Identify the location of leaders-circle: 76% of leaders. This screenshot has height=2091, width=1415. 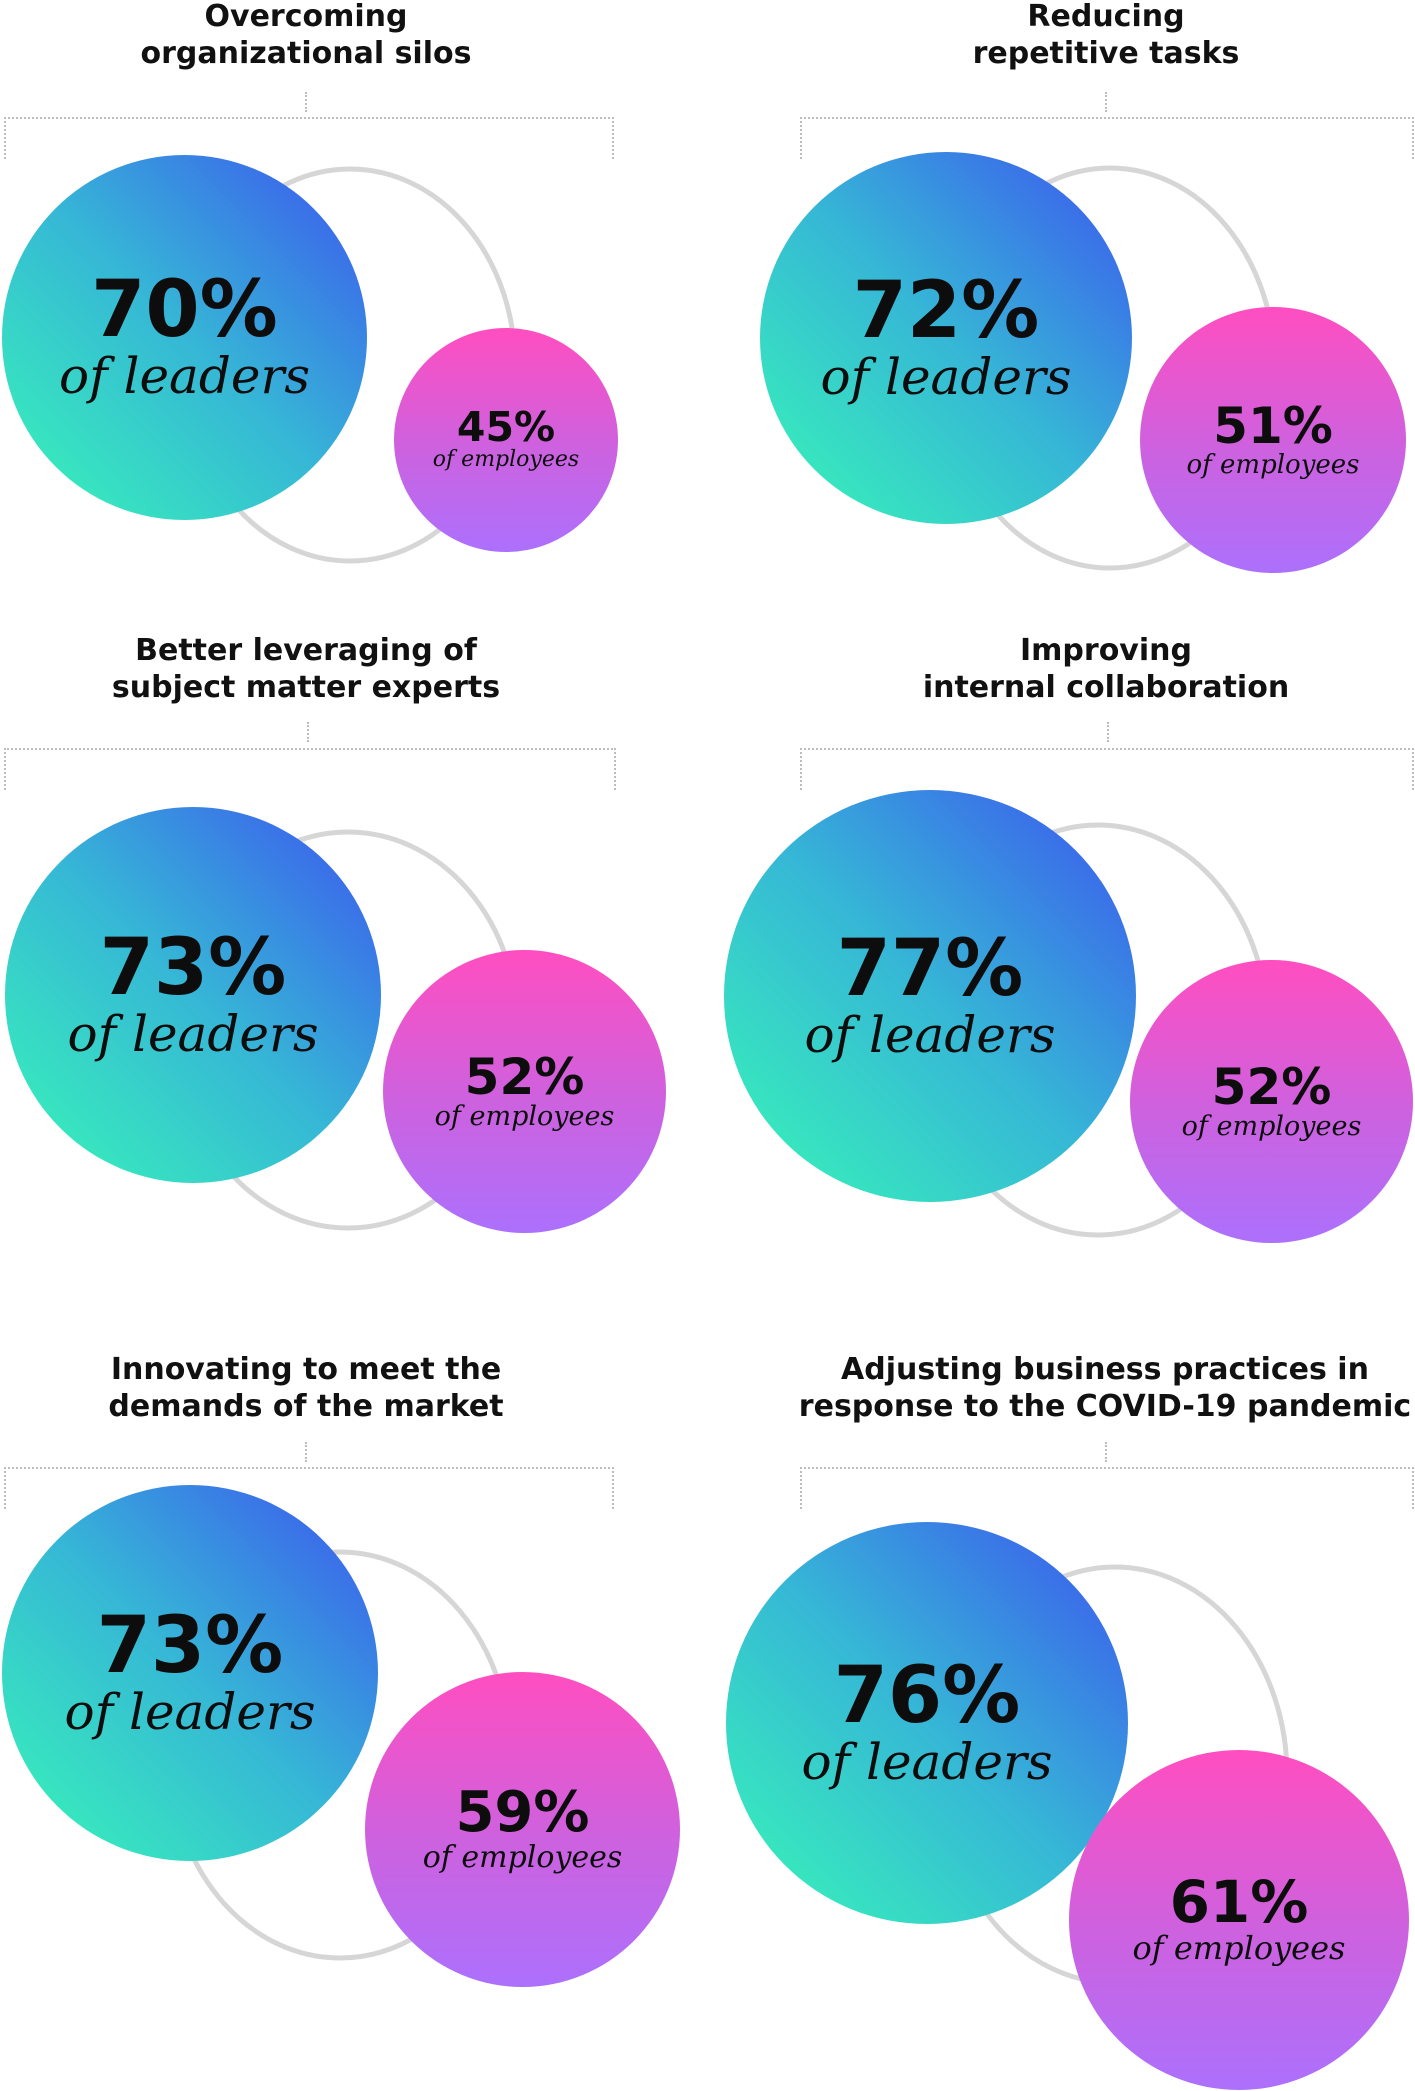
(927, 1723).